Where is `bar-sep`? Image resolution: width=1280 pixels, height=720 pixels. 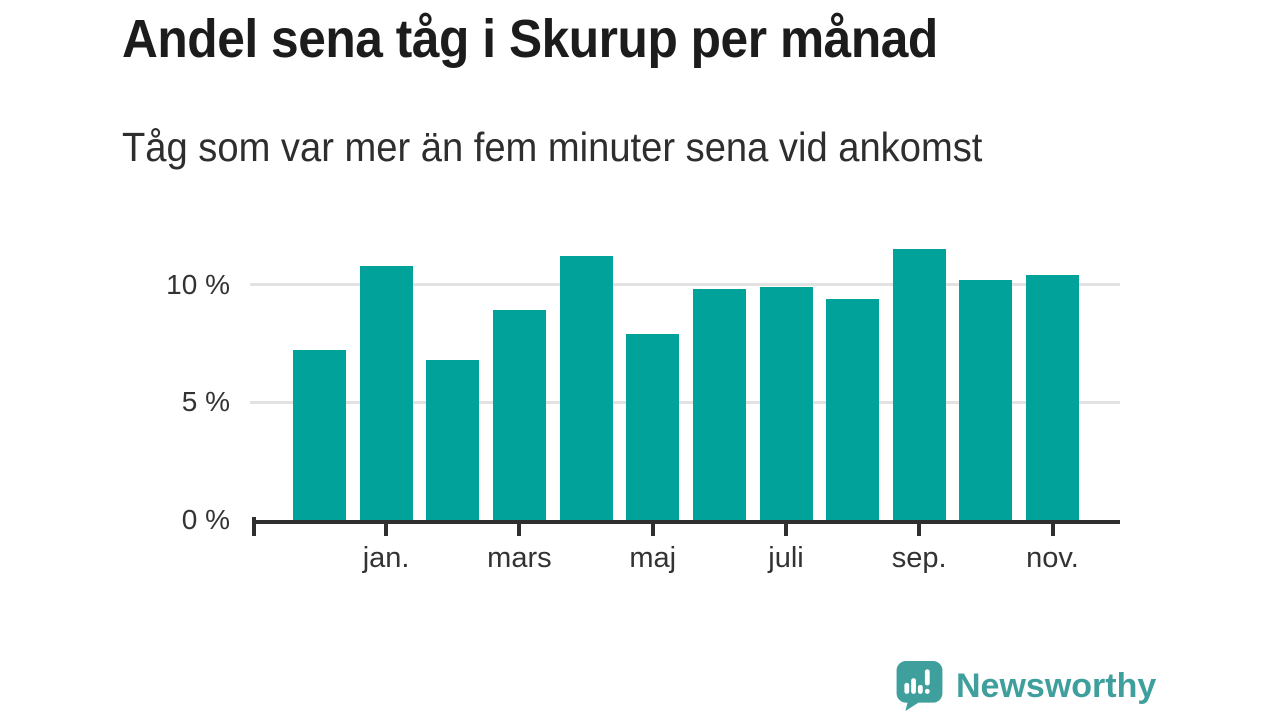 bar-sep is located at coordinates (919, 384).